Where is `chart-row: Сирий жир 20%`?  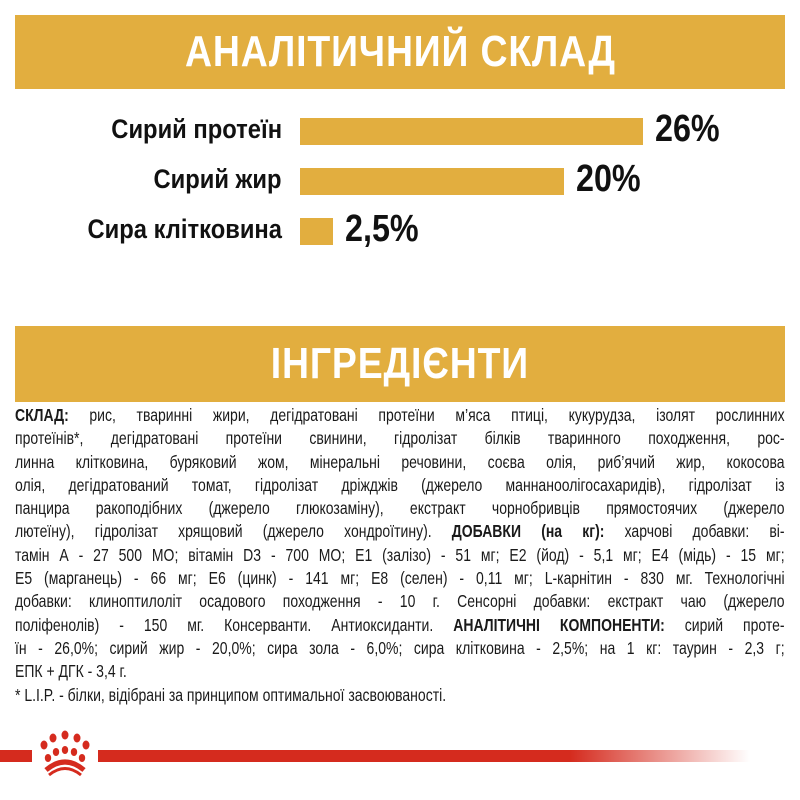
chart-row: Сирий жир 20% is located at coordinates (400, 179).